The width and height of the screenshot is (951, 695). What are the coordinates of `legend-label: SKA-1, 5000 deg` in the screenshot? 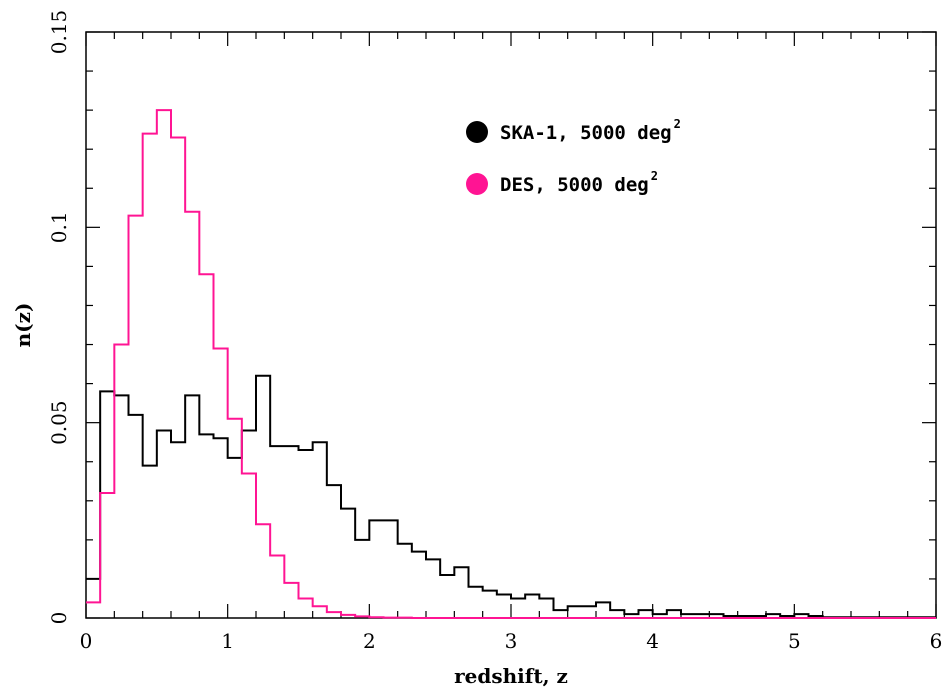 It's located at (586, 133).